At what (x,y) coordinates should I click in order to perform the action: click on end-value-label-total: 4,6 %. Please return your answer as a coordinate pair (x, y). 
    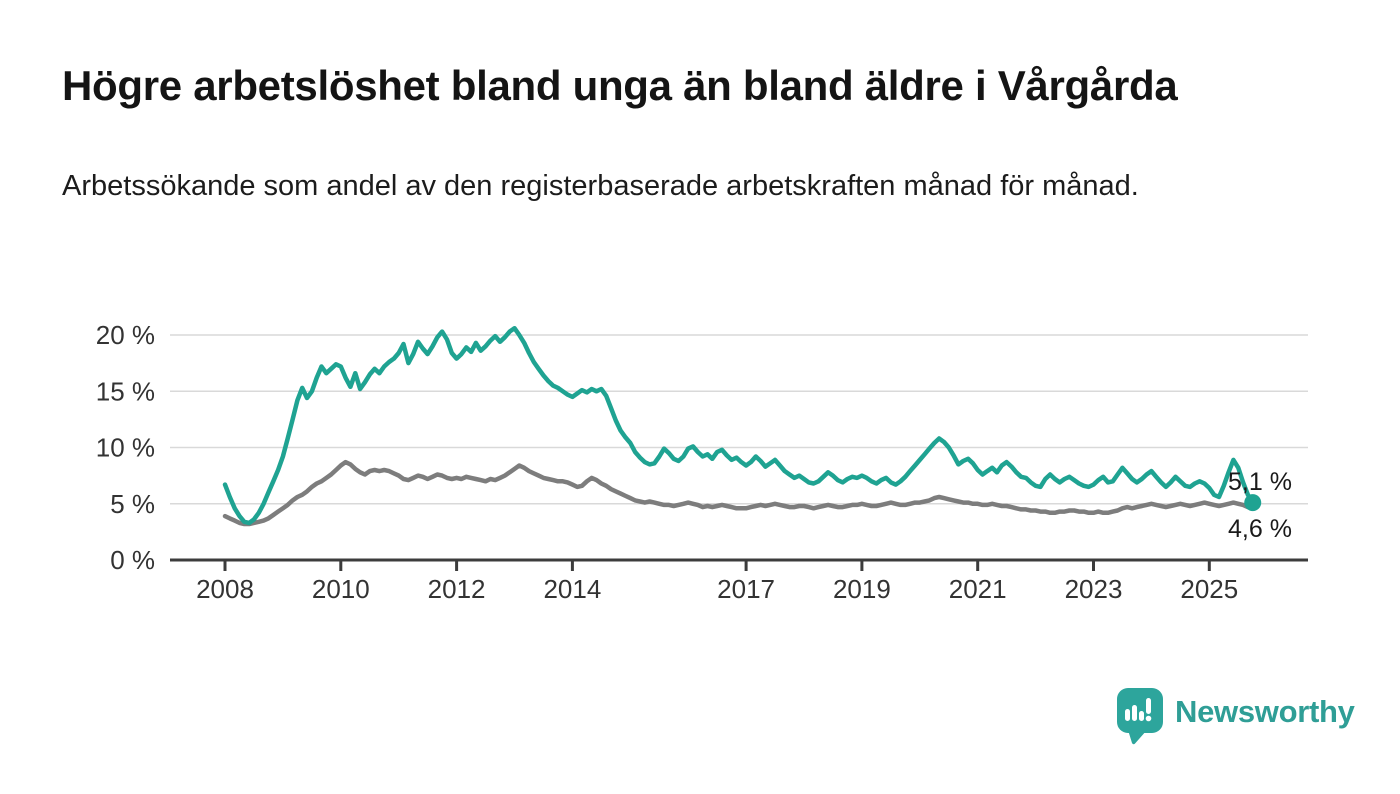
    Looking at the image, I should click on (1260, 529).